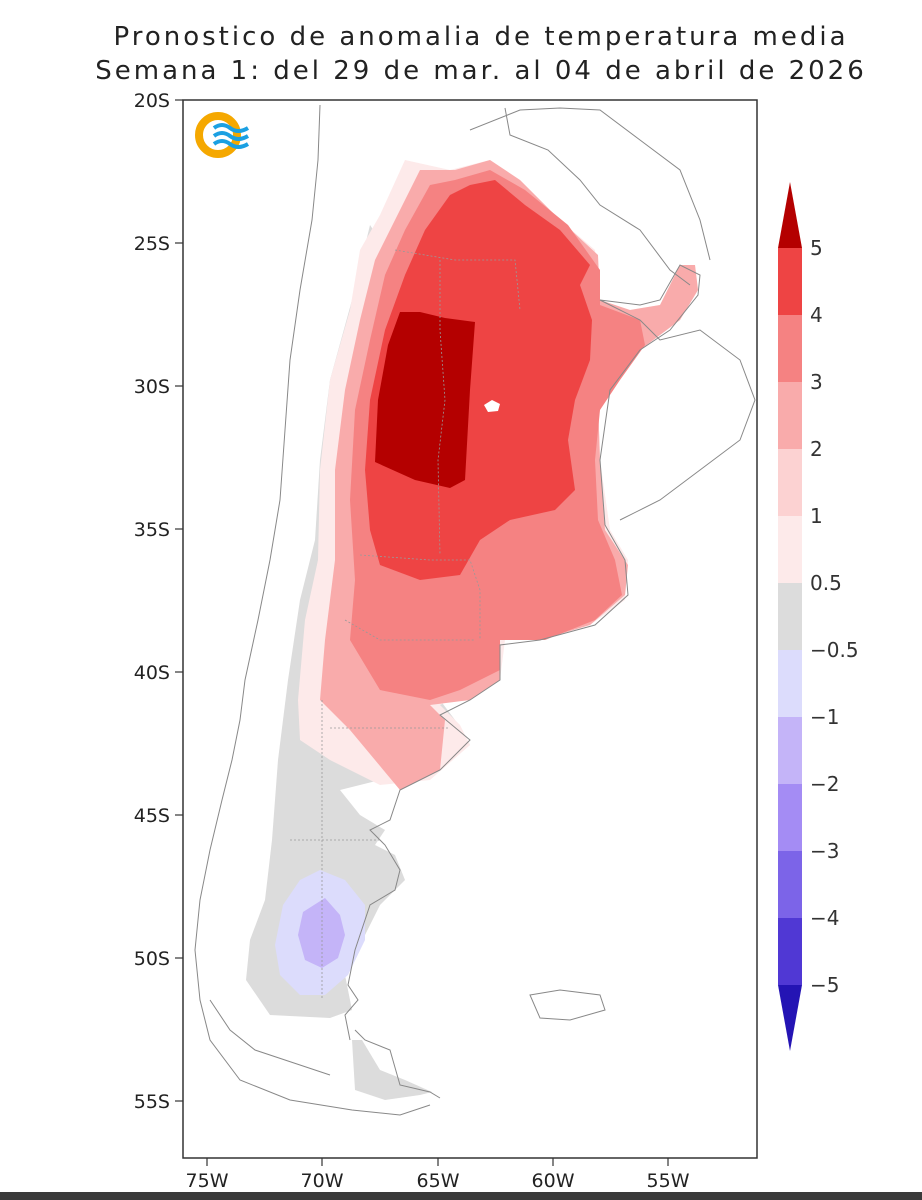 The height and width of the screenshot is (1200, 922). I want to click on colorbar-label: 4, so click(816, 315).